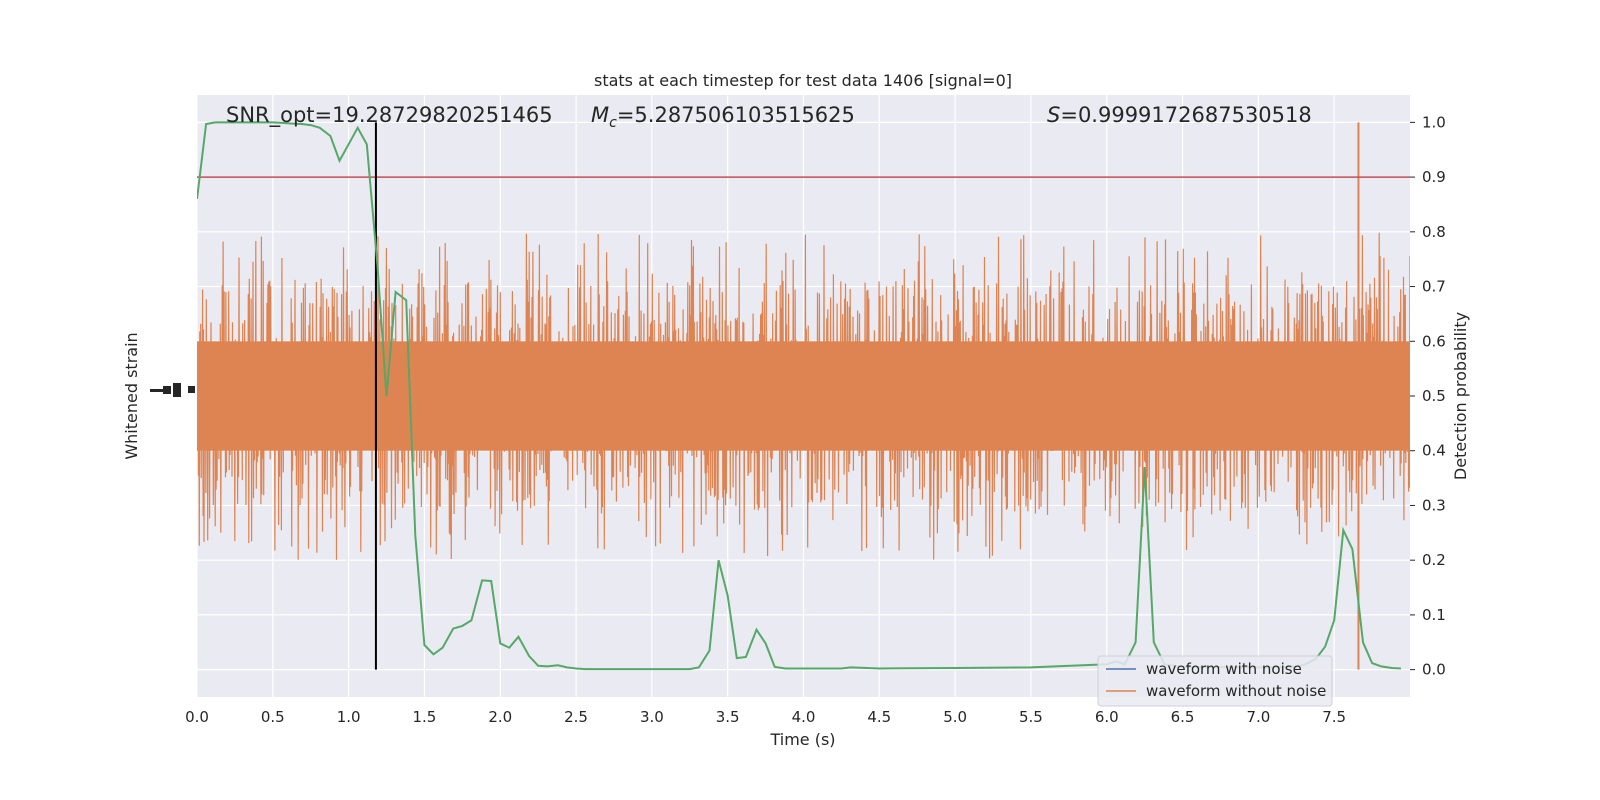 The height and width of the screenshot is (800, 1600). What do you see at coordinates (728, 717) in the screenshot?
I see `x-tick-label: 3.5` at bounding box center [728, 717].